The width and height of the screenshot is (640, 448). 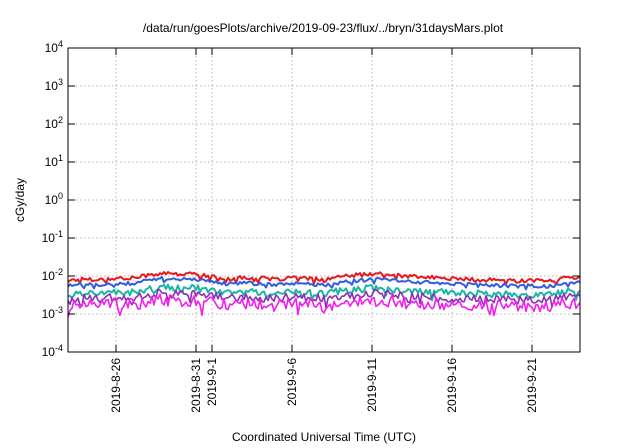 I want to click on y-tick-label: 10⁻⁴, so click(x=52, y=351).